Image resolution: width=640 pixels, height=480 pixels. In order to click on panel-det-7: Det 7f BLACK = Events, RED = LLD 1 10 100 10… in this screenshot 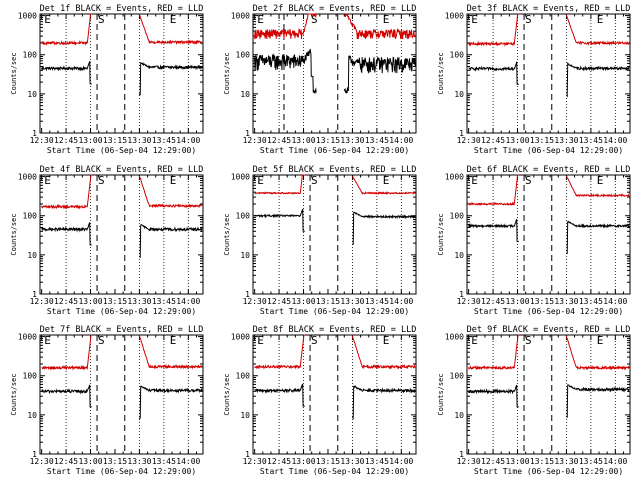, I will do `click(107, 400)`.